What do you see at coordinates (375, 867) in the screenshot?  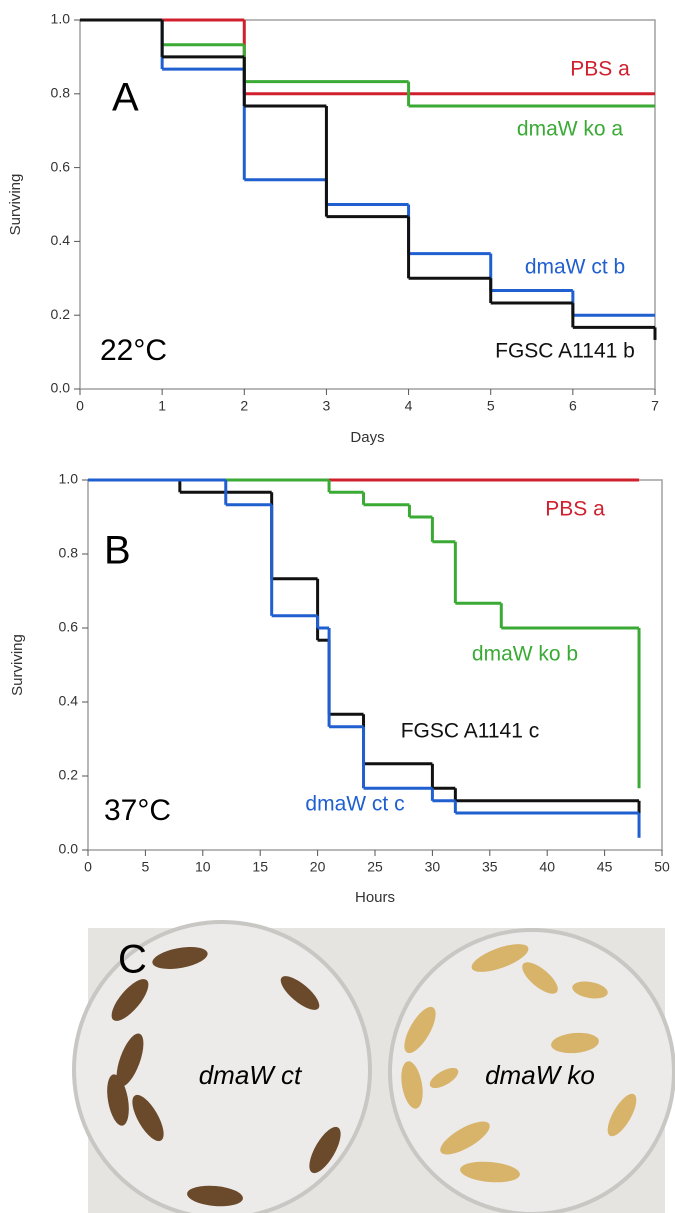 I see `x-tick-label: 25` at bounding box center [375, 867].